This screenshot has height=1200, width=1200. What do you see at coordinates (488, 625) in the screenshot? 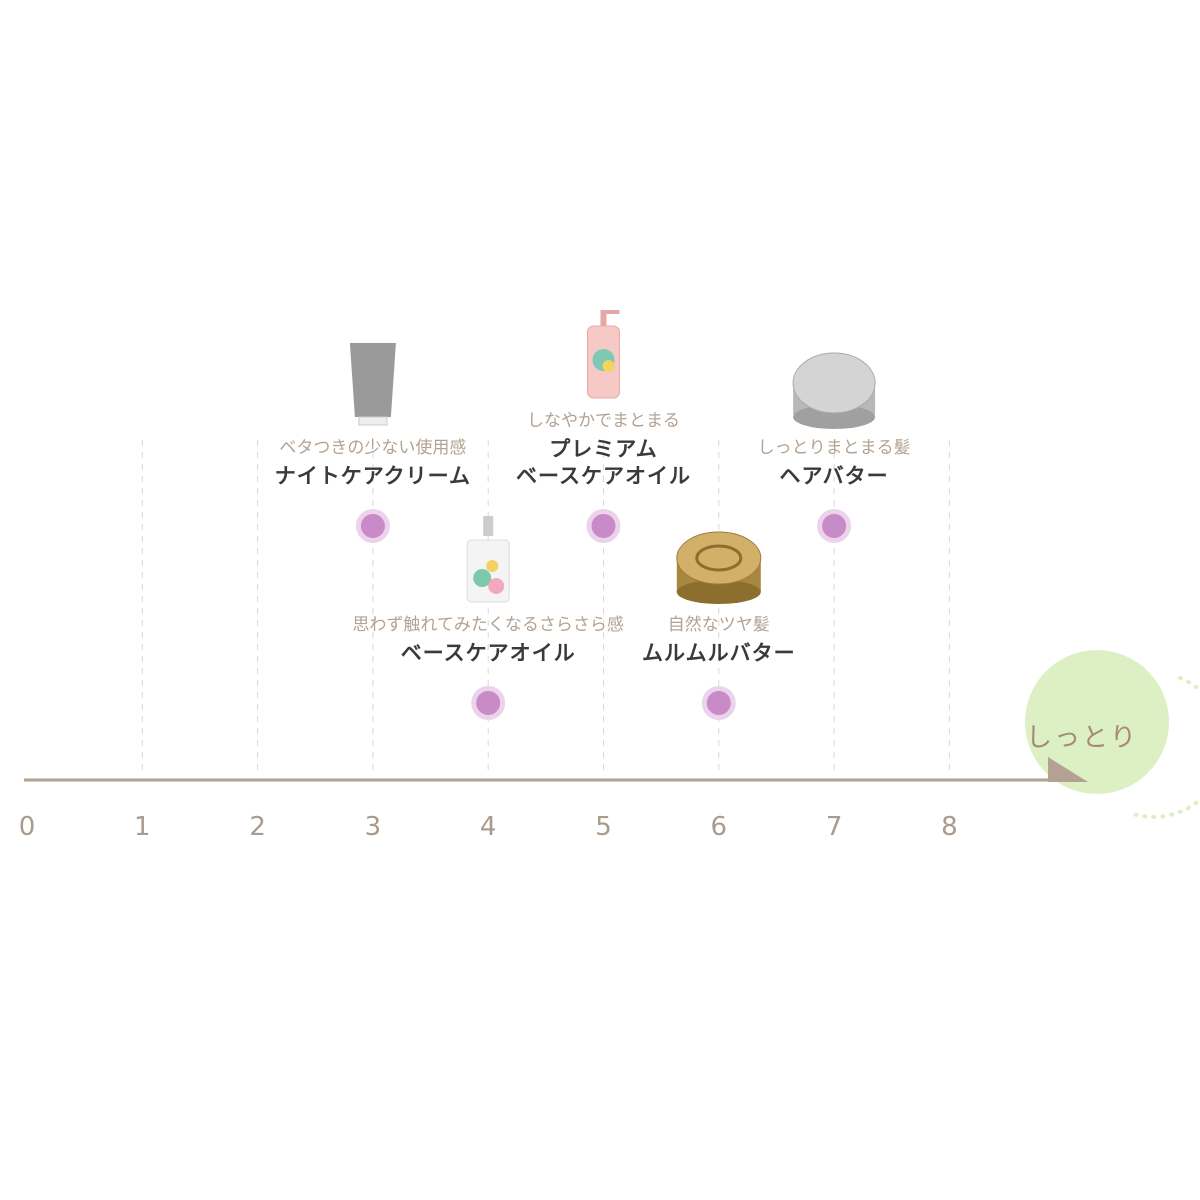
I see `point-subtitle: 思わず触れてみたくなるさらさら感` at bounding box center [488, 625].